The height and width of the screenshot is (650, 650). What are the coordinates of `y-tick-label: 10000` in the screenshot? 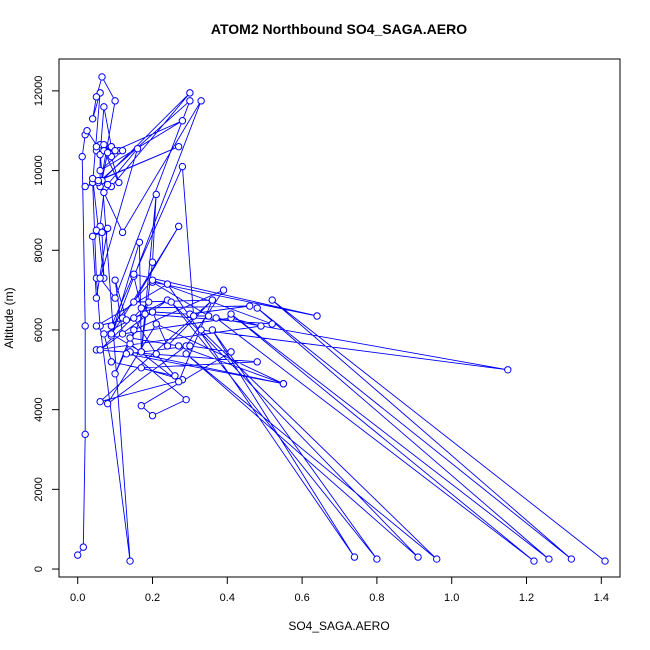 It's located at (39, 170).